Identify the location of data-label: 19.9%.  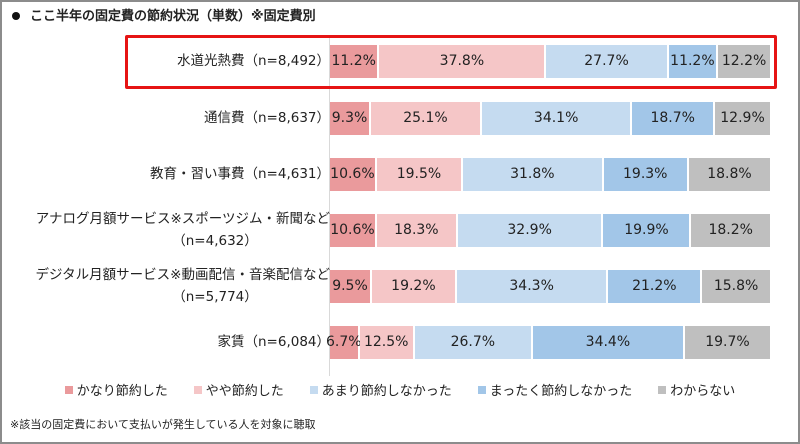
(646, 230).